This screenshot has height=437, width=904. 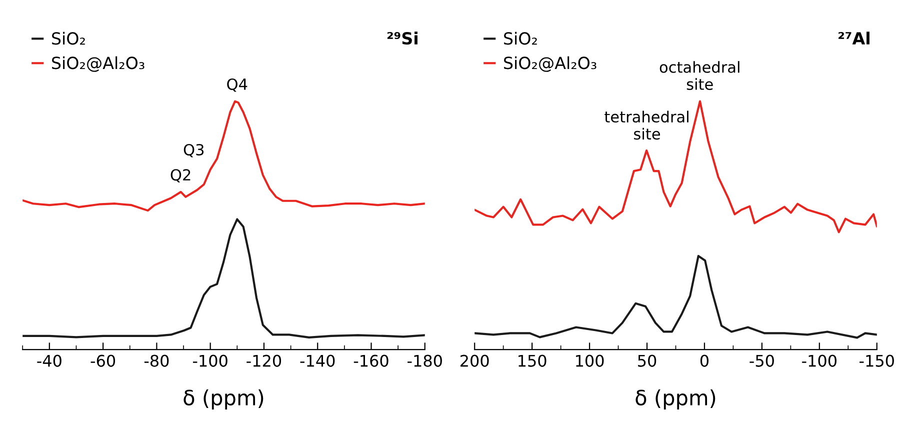 What do you see at coordinates (49, 360) in the screenshot?
I see `x-tick-label: -40` at bounding box center [49, 360].